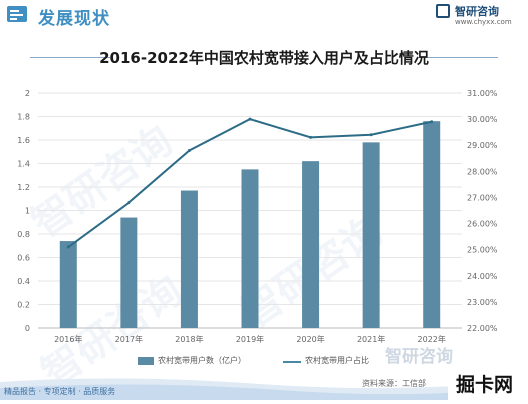 The width and height of the screenshot is (528, 404). What do you see at coordinates (27, 211) in the screenshot?
I see `y-left-tick-label: 1` at bounding box center [27, 211].